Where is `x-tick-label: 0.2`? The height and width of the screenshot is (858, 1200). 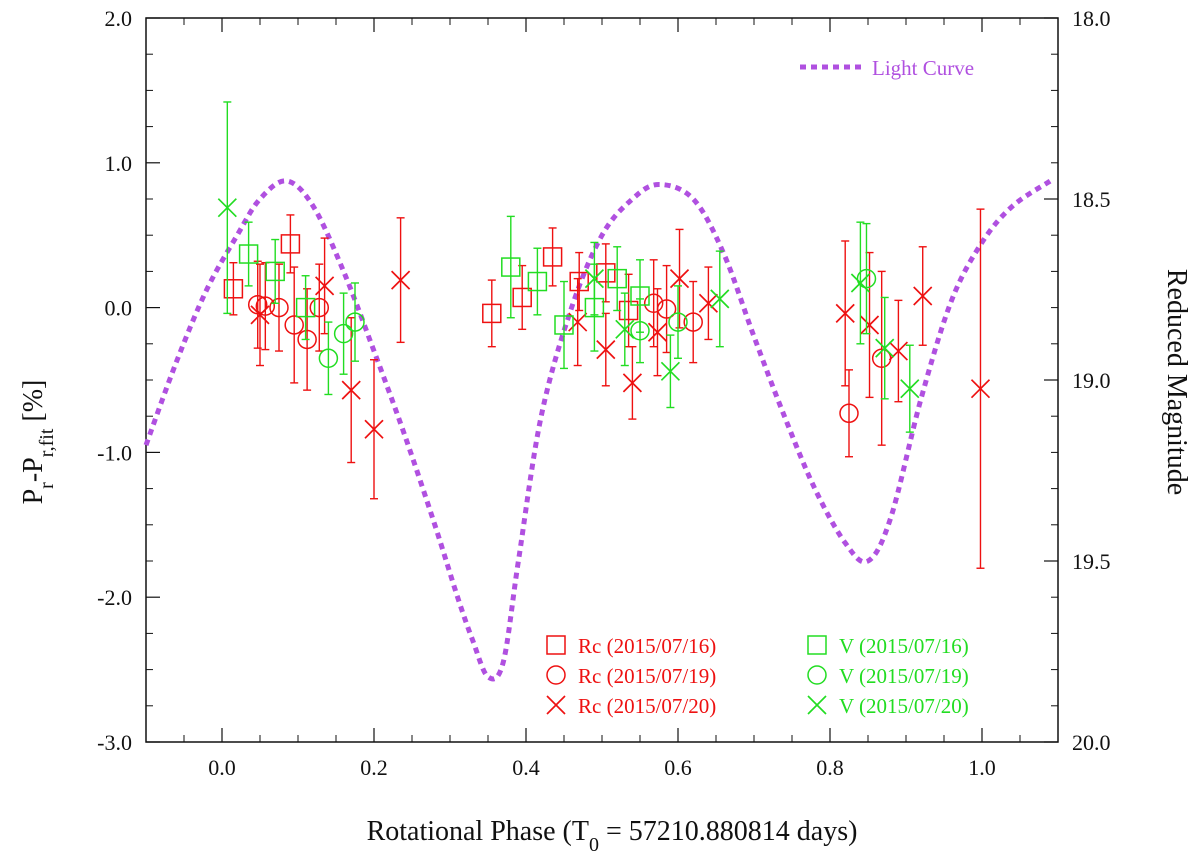 x-tick-label: 0.2 is located at coordinates (374, 767).